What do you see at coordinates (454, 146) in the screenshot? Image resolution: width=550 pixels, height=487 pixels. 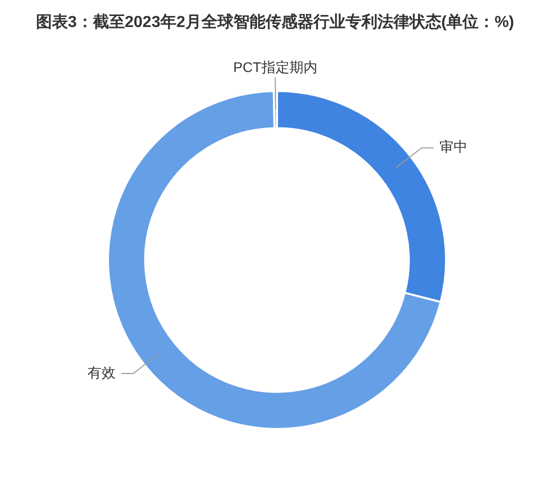 I see `slice-label: 审中` at bounding box center [454, 146].